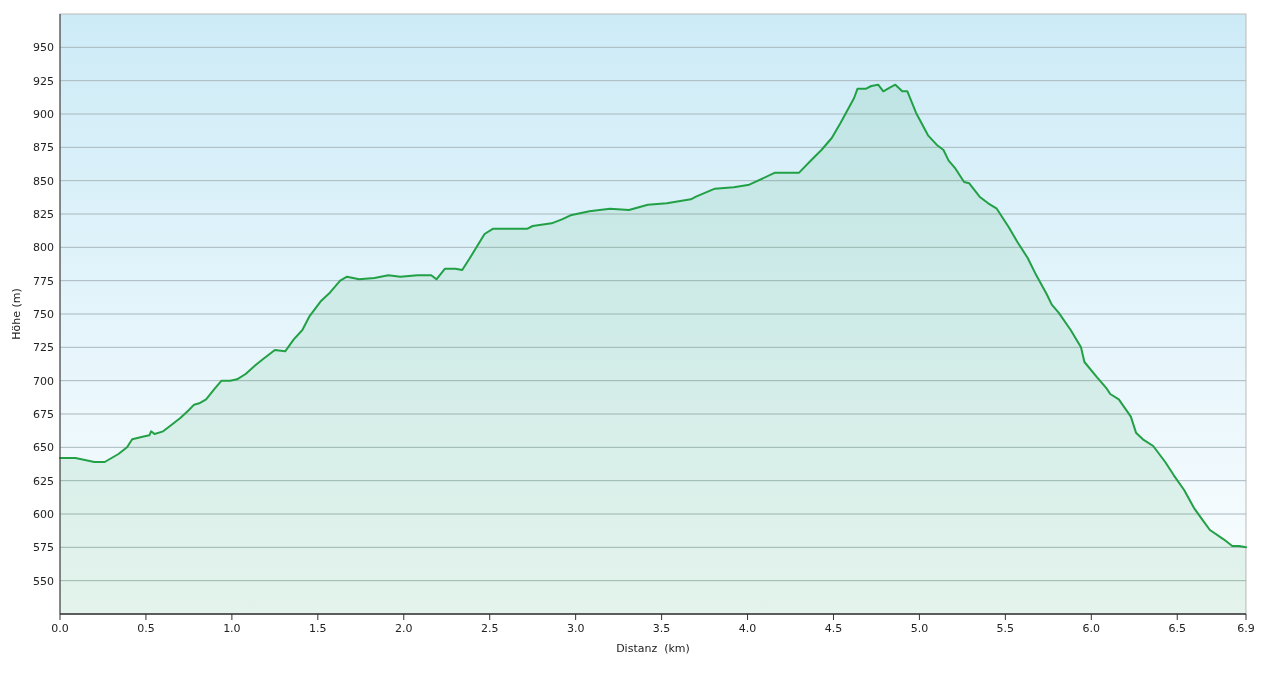 This screenshot has height=674, width=1264. What do you see at coordinates (16, 314) in the screenshot?
I see `y-axis-title: Höhe (m)` at bounding box center [16, 314].